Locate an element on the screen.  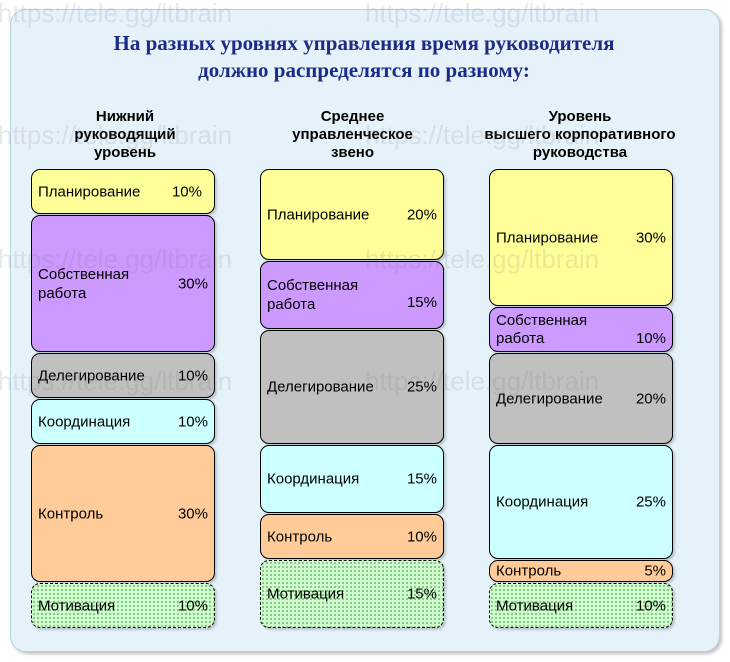
segment-planning: Планирование 20% is located at coordinates (352, 214).